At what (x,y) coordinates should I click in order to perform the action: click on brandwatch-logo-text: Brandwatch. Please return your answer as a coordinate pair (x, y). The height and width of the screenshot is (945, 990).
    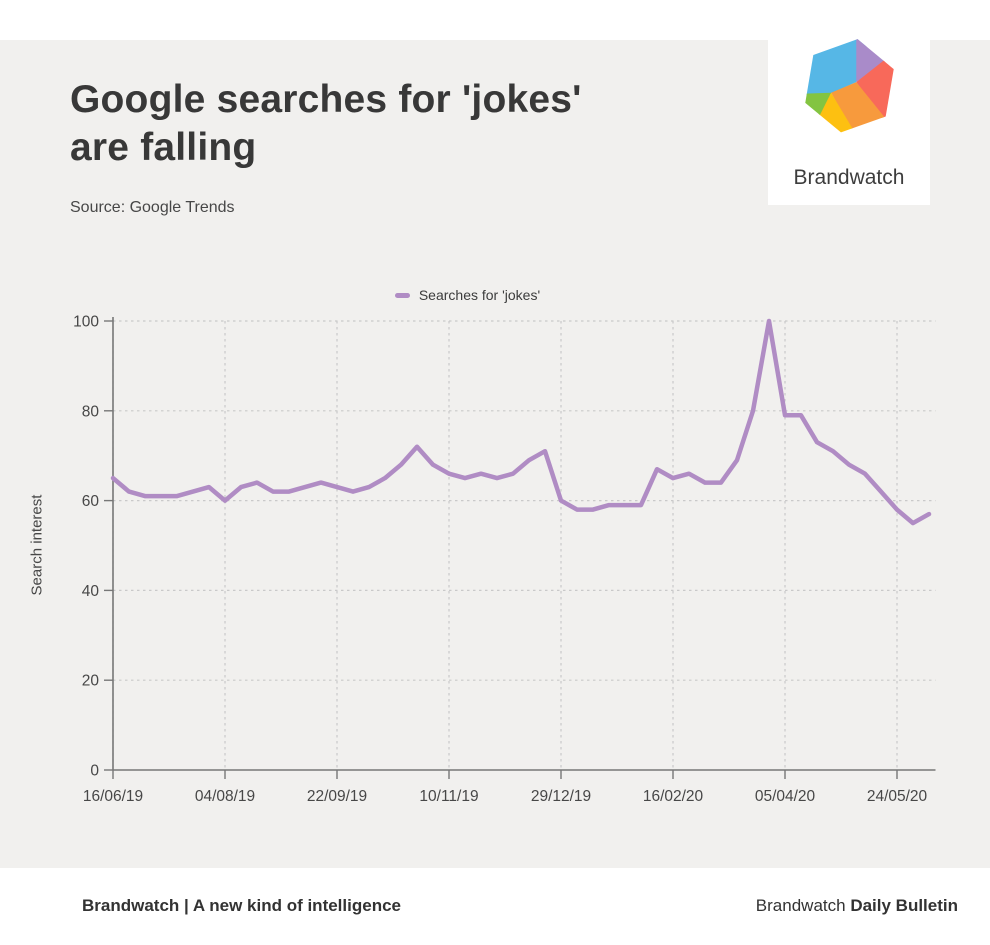
    Looking at the image, I should click on (849, 177).